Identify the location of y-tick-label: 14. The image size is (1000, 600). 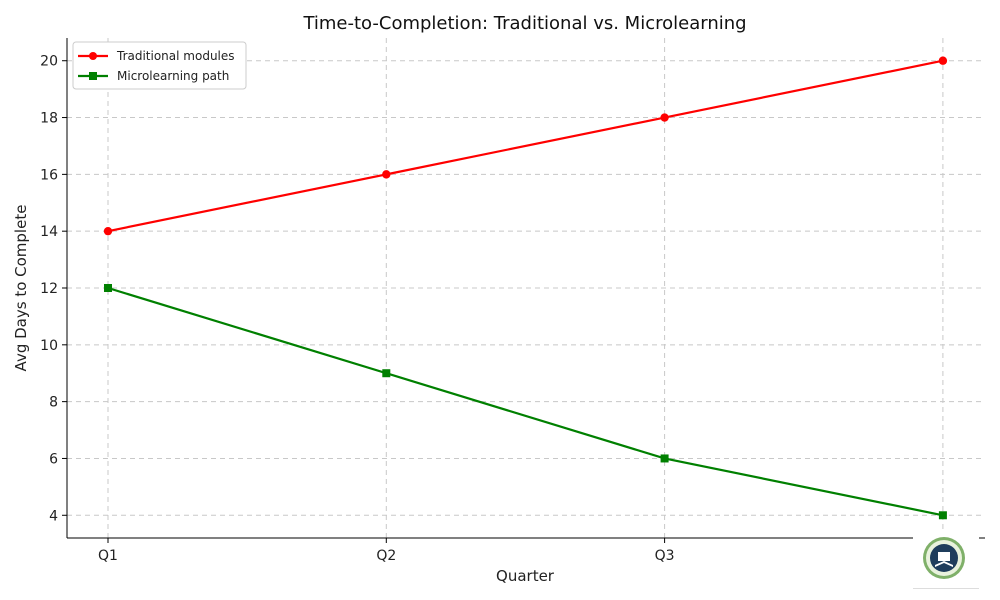
(49, 232).